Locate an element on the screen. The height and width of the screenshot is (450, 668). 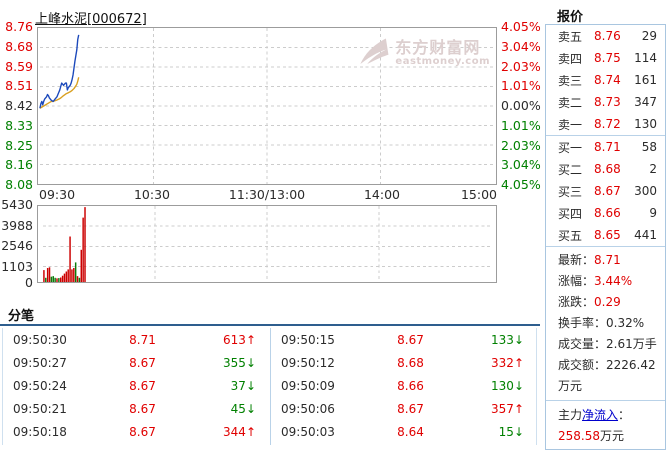
stat-label: 成交量： is located at coordinates (582, 344).